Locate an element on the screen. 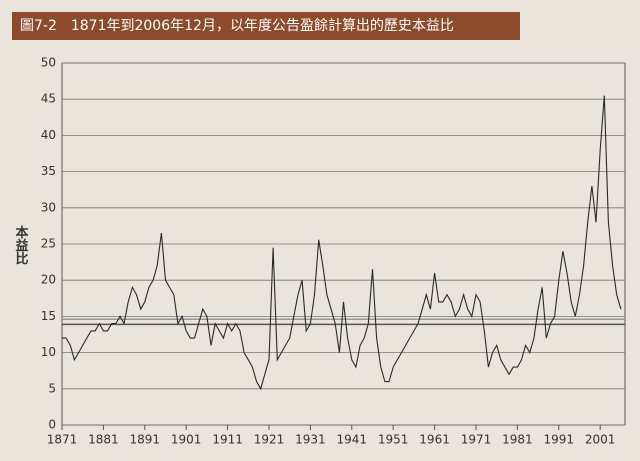 Image resolution: width=640 pixels, height=461 pixels. x-tick-label: 1881 is located at coordinates (103, 440).